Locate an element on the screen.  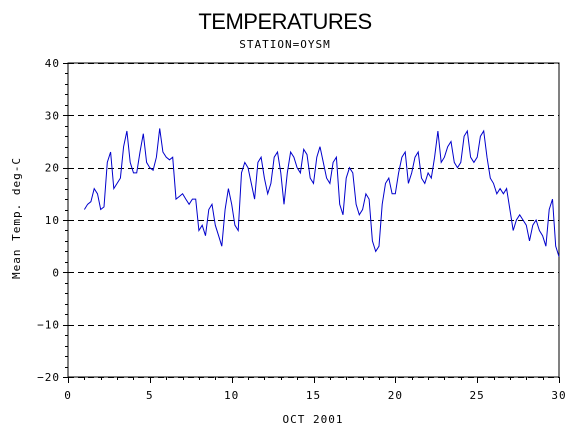
x-tick-label: 5 is located at coordinates (150, 395).